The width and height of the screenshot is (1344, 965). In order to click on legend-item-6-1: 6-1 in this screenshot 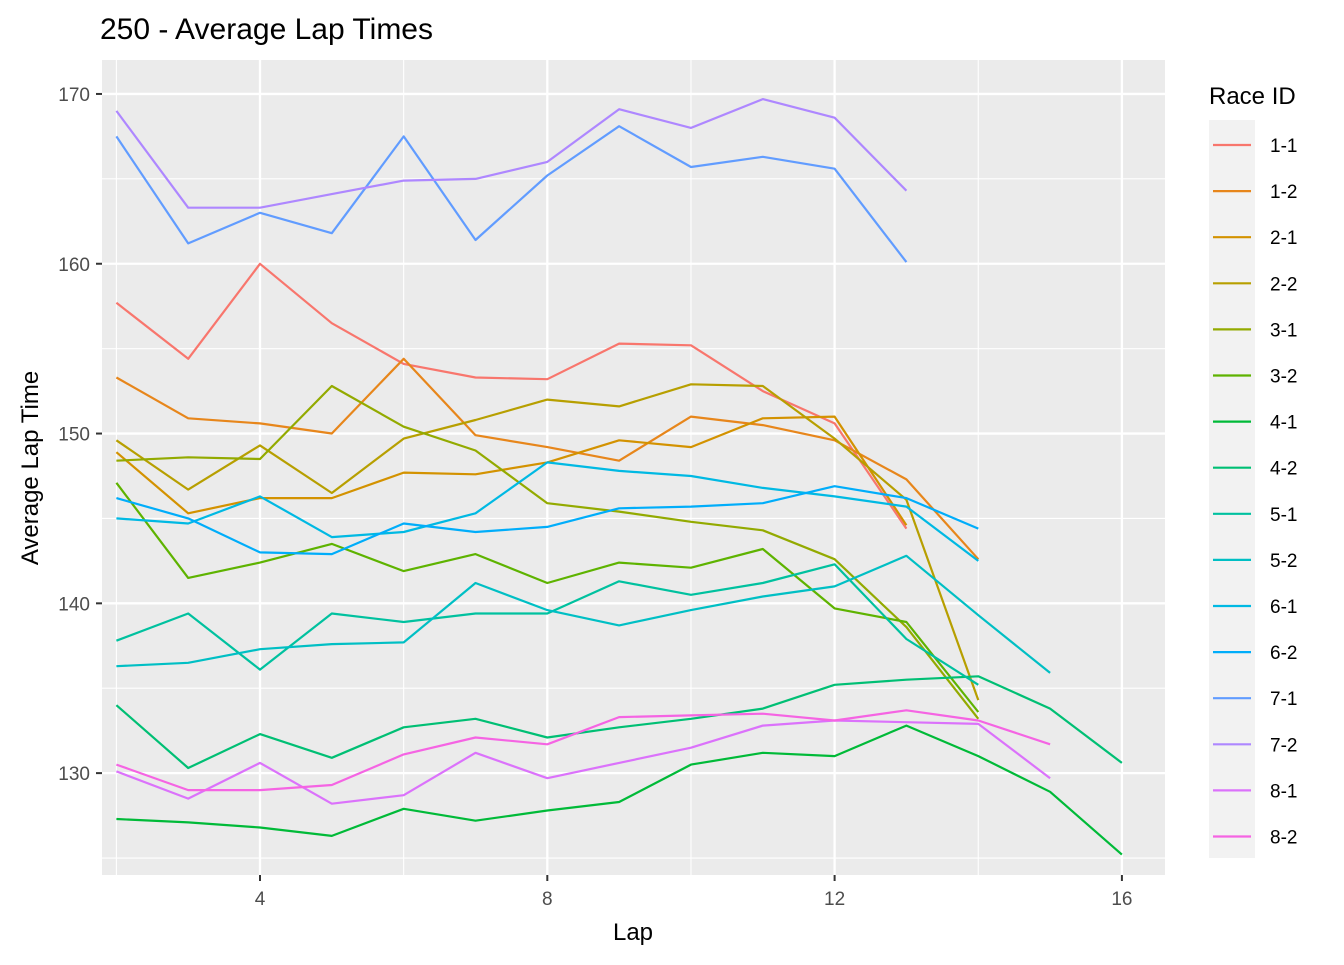, I will do `click(1255, 607)`.